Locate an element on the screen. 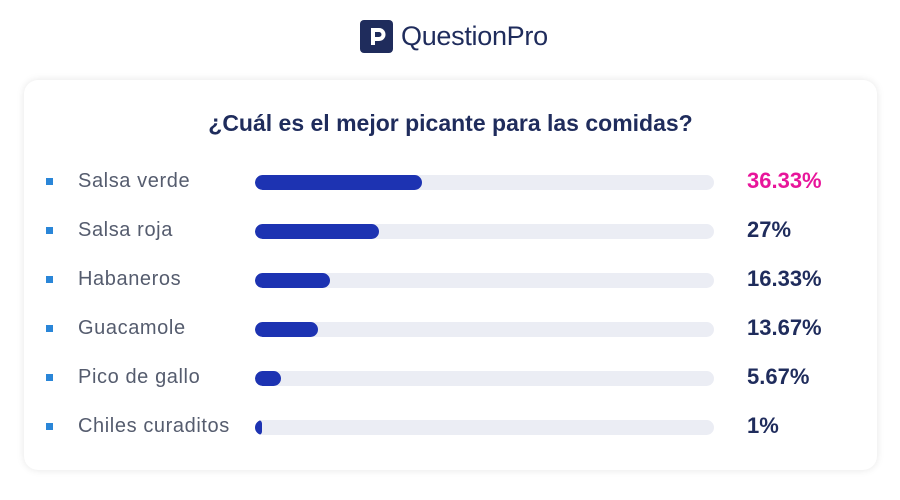 This screenshot has width=900, height=500. bar-row: Salsa verde 36.33% is located at coordinates (450, 182).